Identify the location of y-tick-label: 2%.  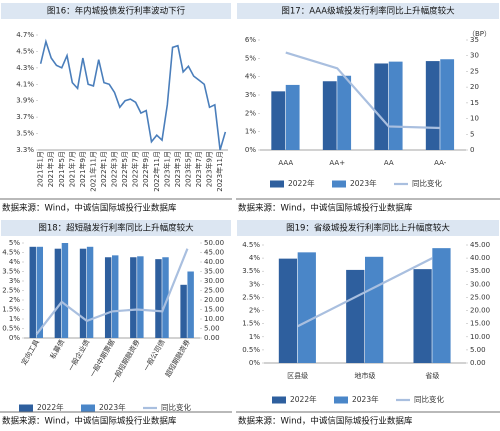
(250, 113).